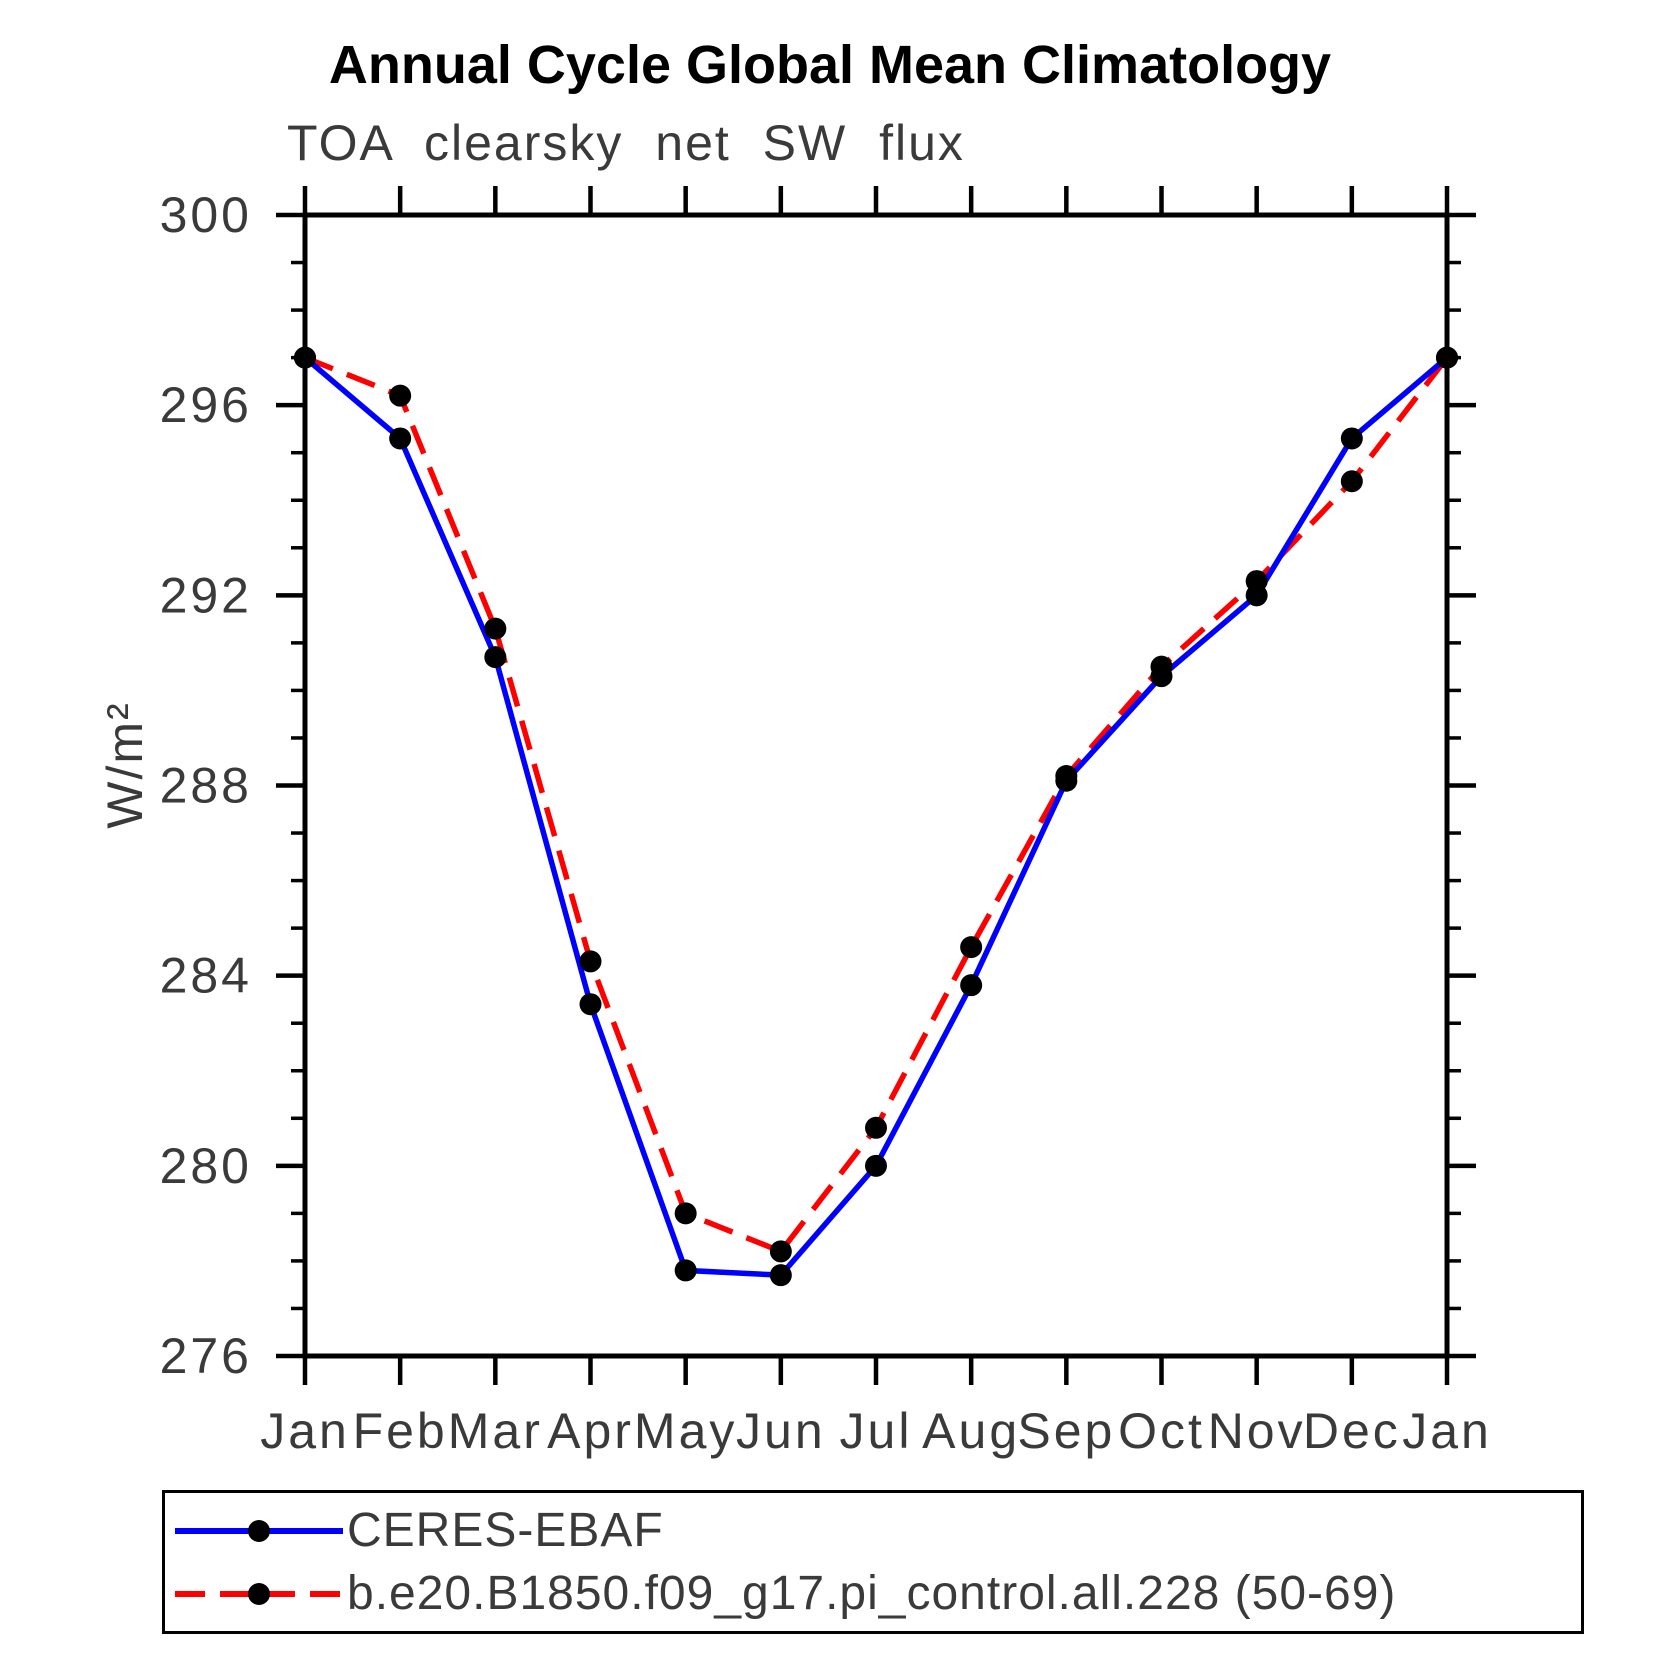 Image resolution: width=1680 pixels, height=1680 pixels. I want to click on y-tick-label: 300, so click(206, 215).